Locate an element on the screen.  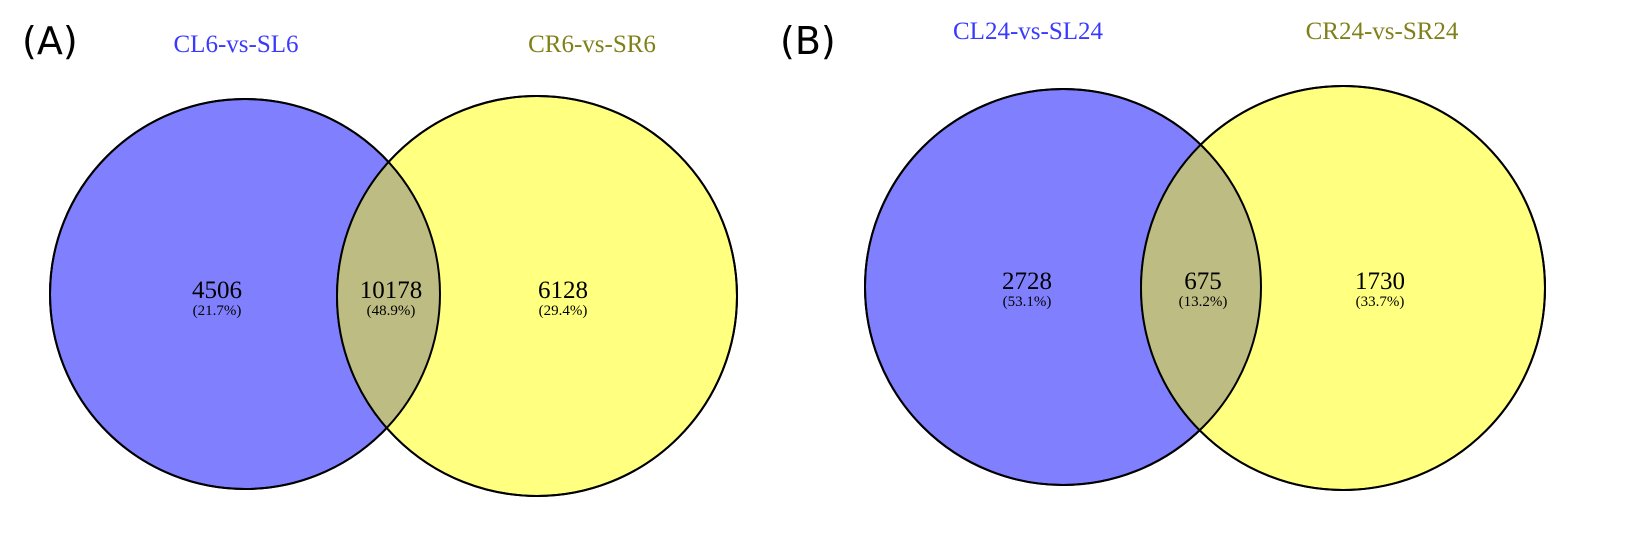
percent-a-overlap: (48.9%) is located at coordinates (391, 311).